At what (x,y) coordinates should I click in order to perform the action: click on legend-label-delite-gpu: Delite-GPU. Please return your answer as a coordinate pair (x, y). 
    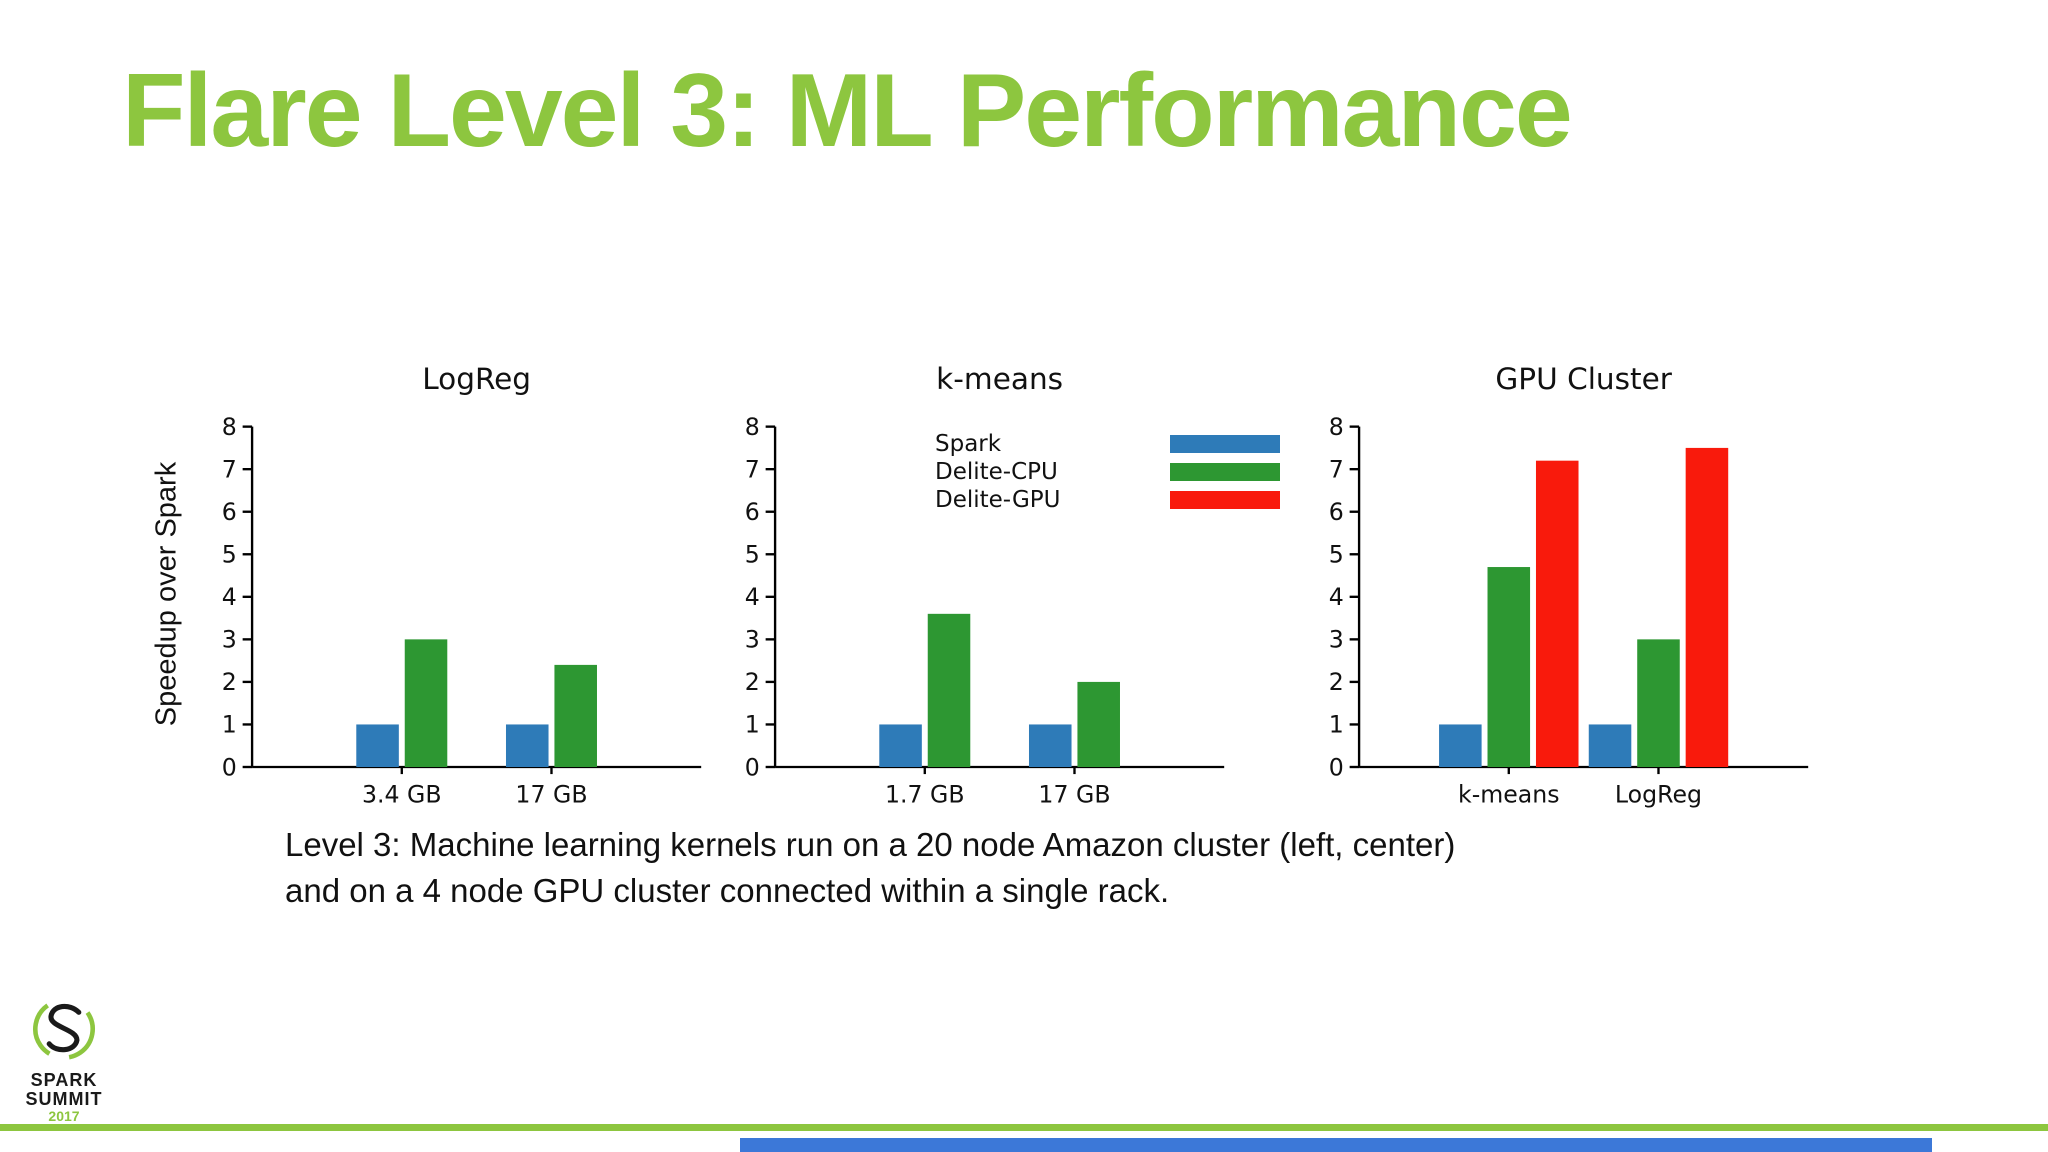
    Looking at the image, I should click on (998, 500).